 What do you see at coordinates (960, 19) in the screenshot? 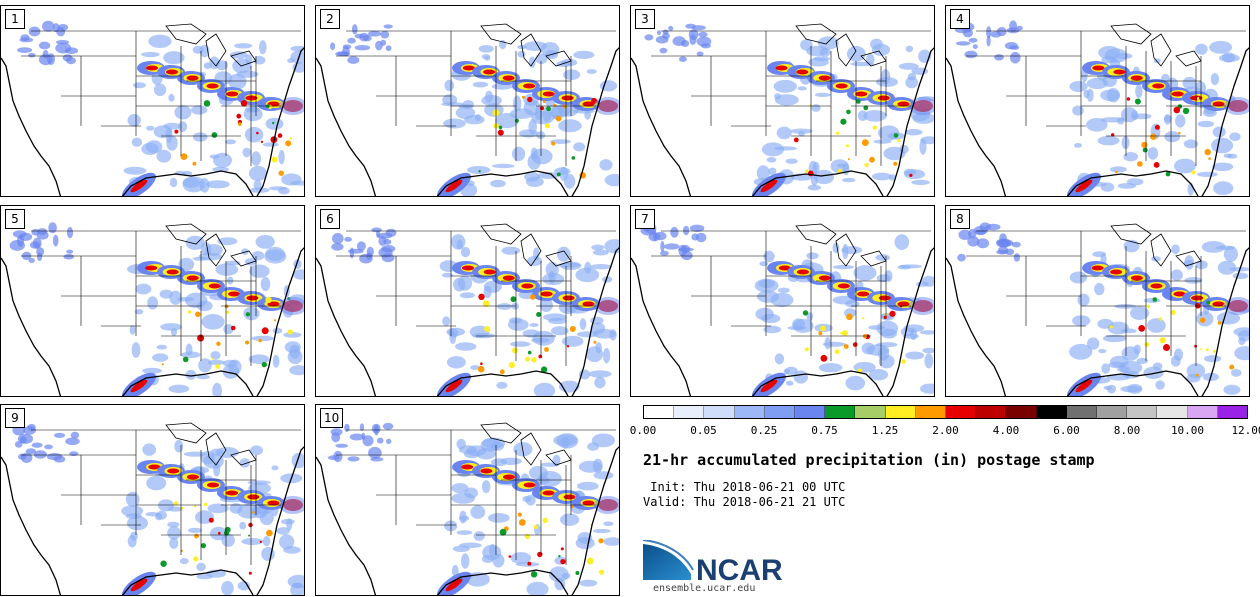
I see `member-label: 4` at bounding box center [960, 19].